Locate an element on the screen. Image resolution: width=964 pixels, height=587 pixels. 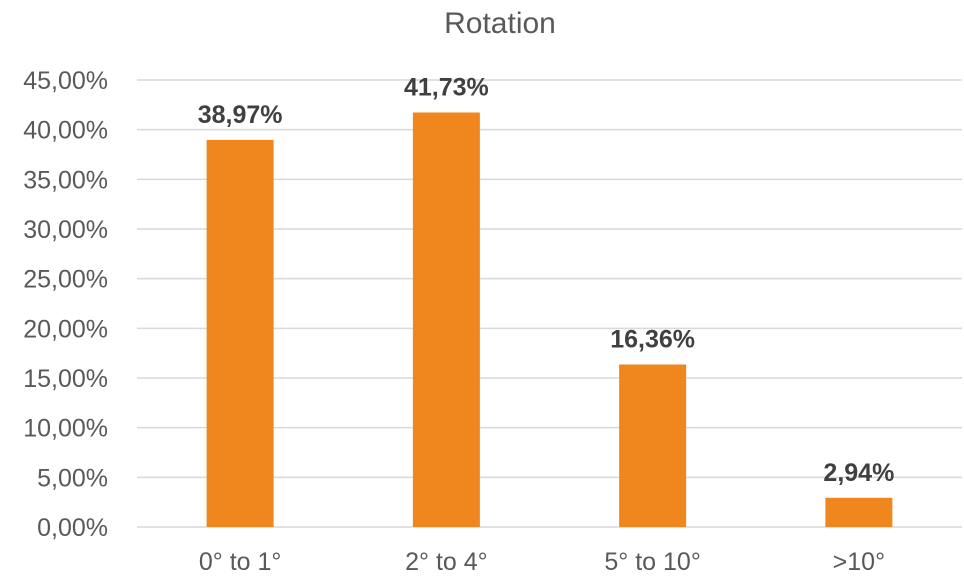
x-category-label: 2° to 4° is located at coordinates (446, 562).